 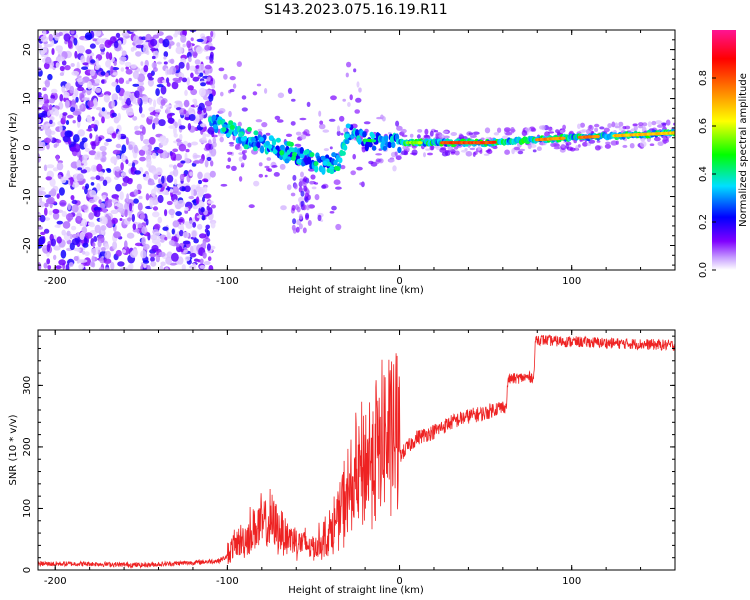 I want to click on x-tick-label: -100, so click(x=227, y=581).